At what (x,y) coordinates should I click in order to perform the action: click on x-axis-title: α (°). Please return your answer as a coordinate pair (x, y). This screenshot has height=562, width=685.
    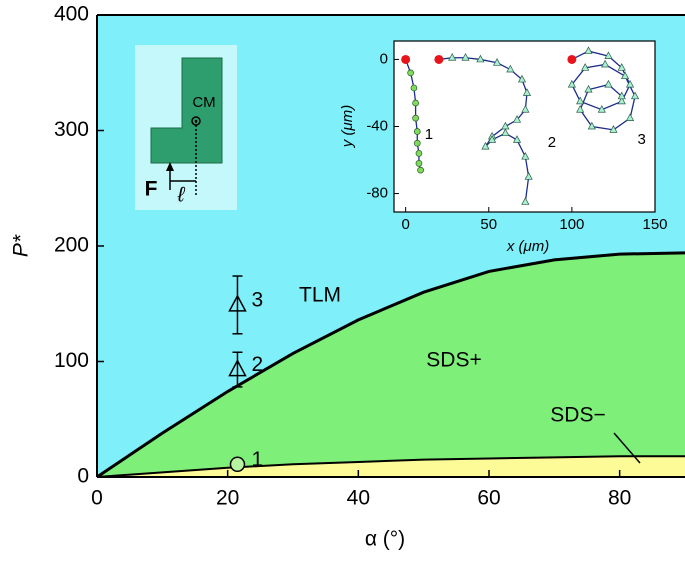
    Looking at the image, I should click on (385, 539).